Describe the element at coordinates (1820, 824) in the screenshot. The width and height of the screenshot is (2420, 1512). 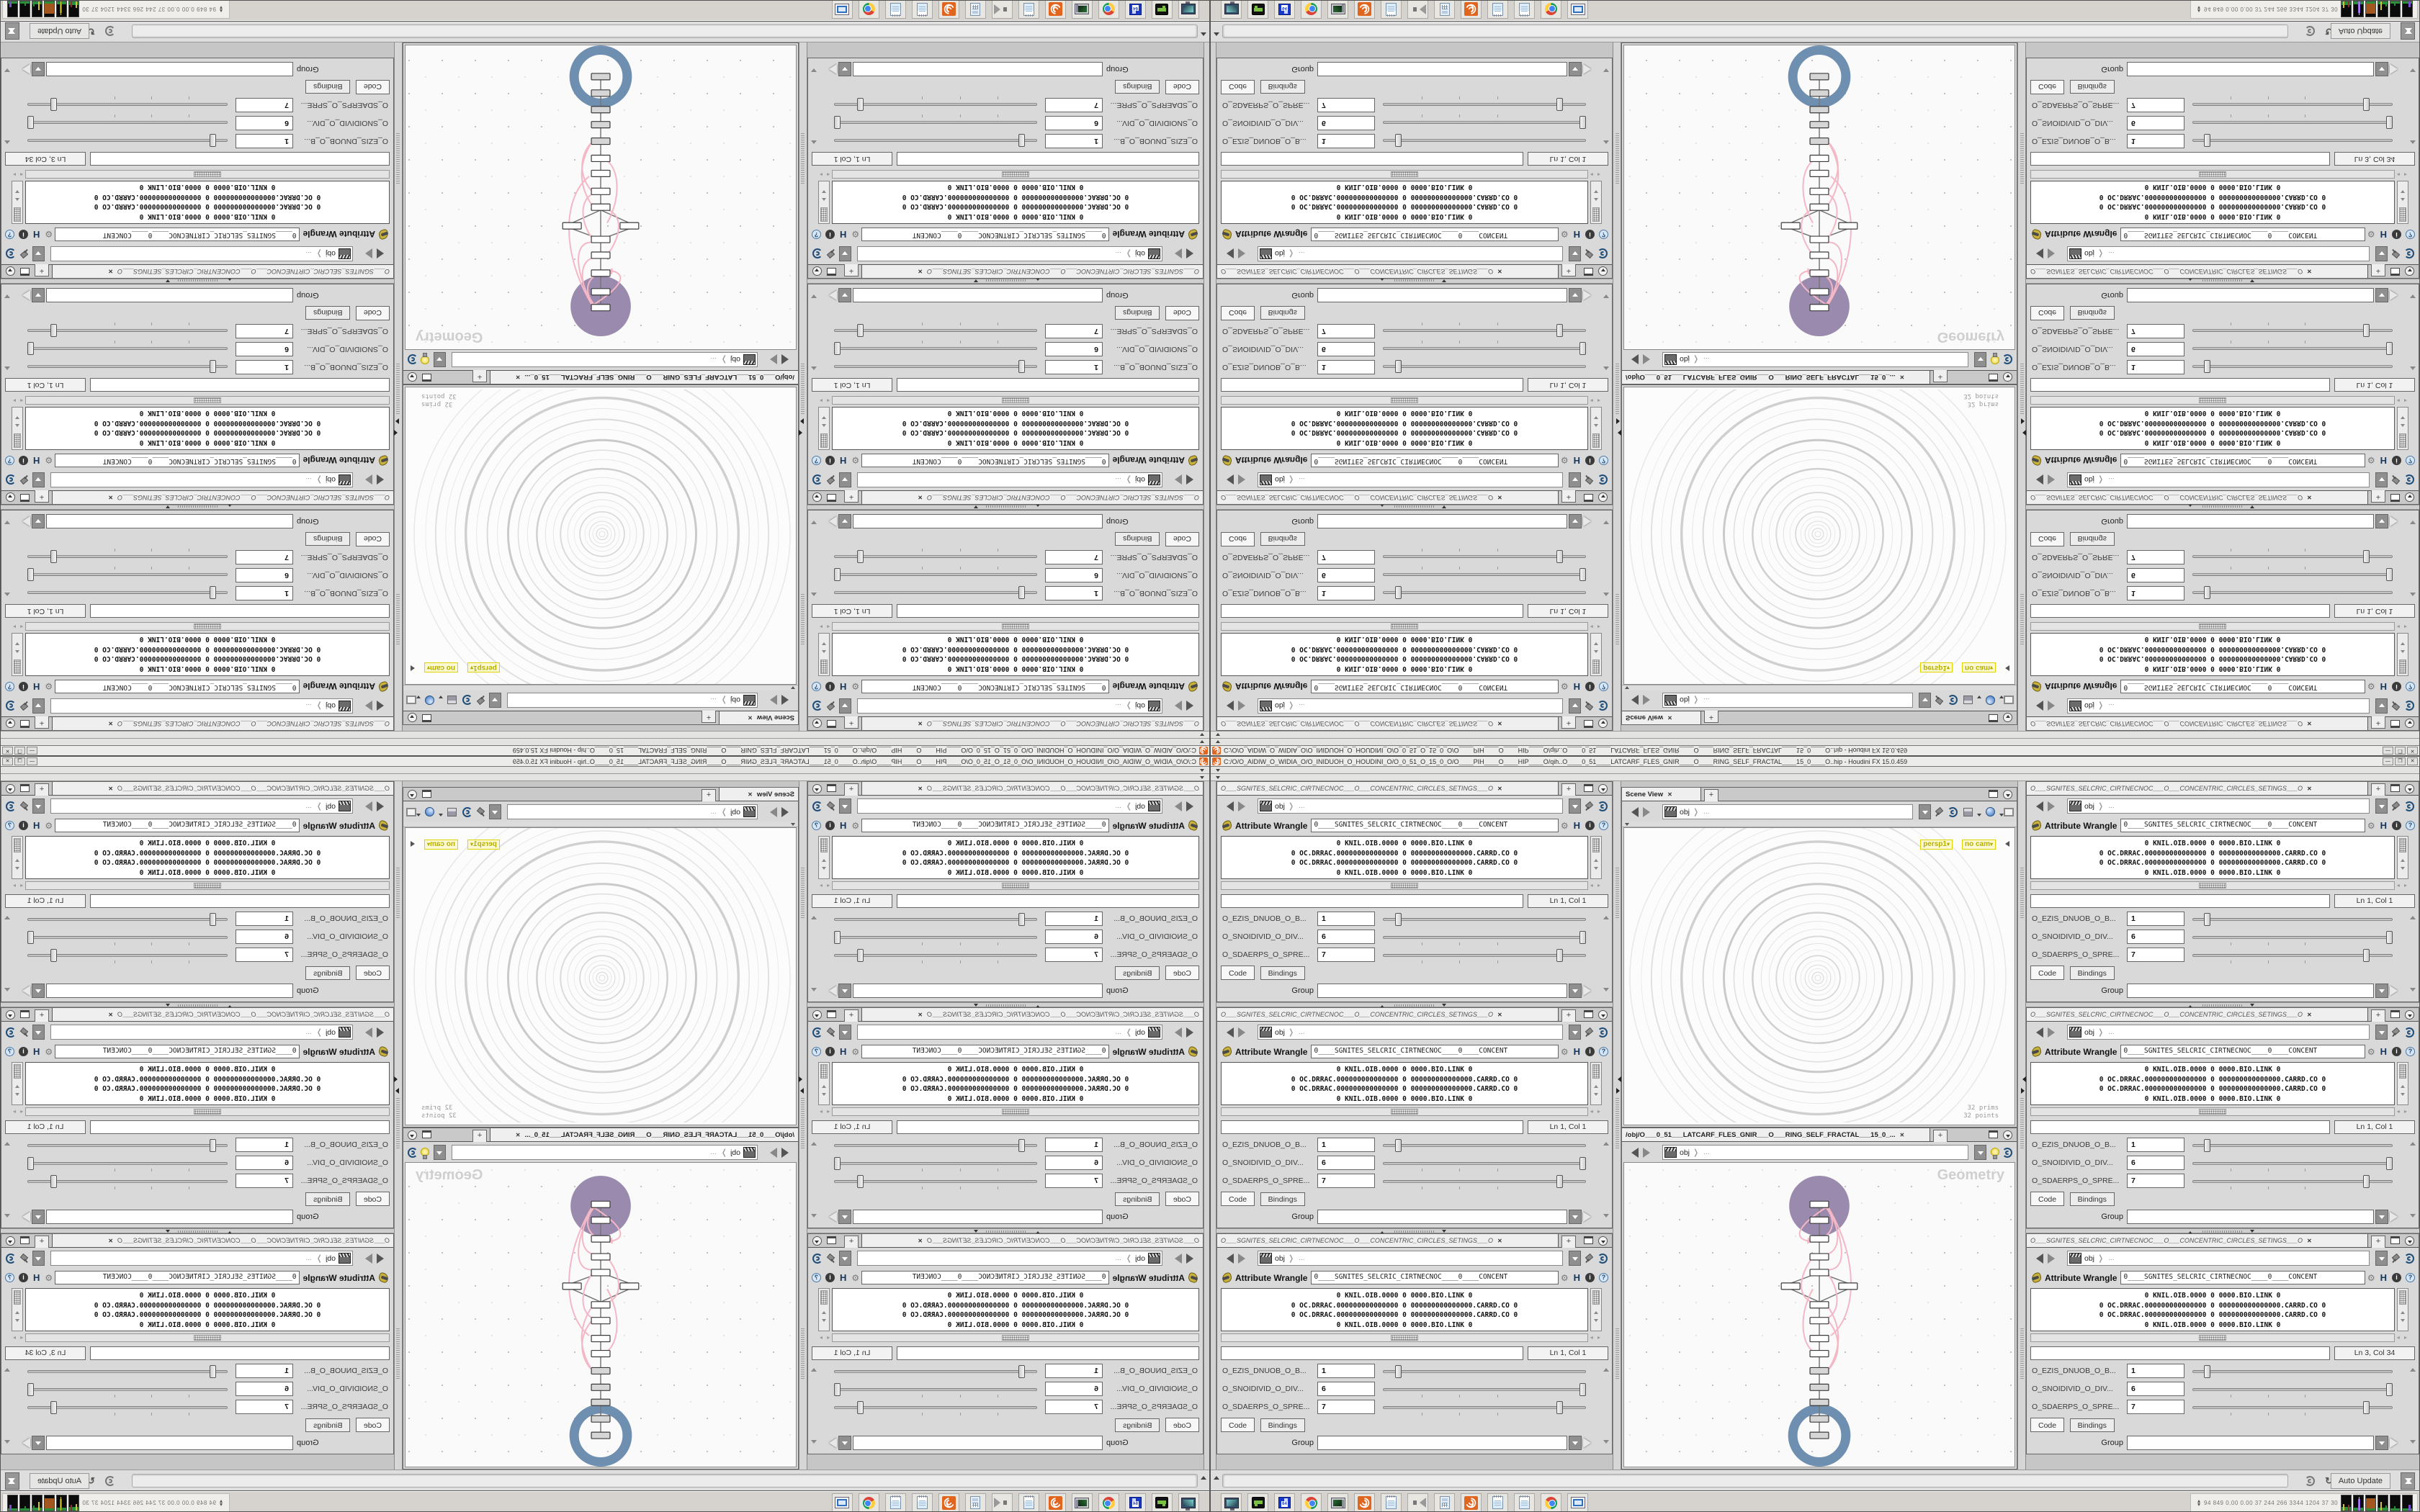
I see `viewport-toolbar-collapsed` at that location.